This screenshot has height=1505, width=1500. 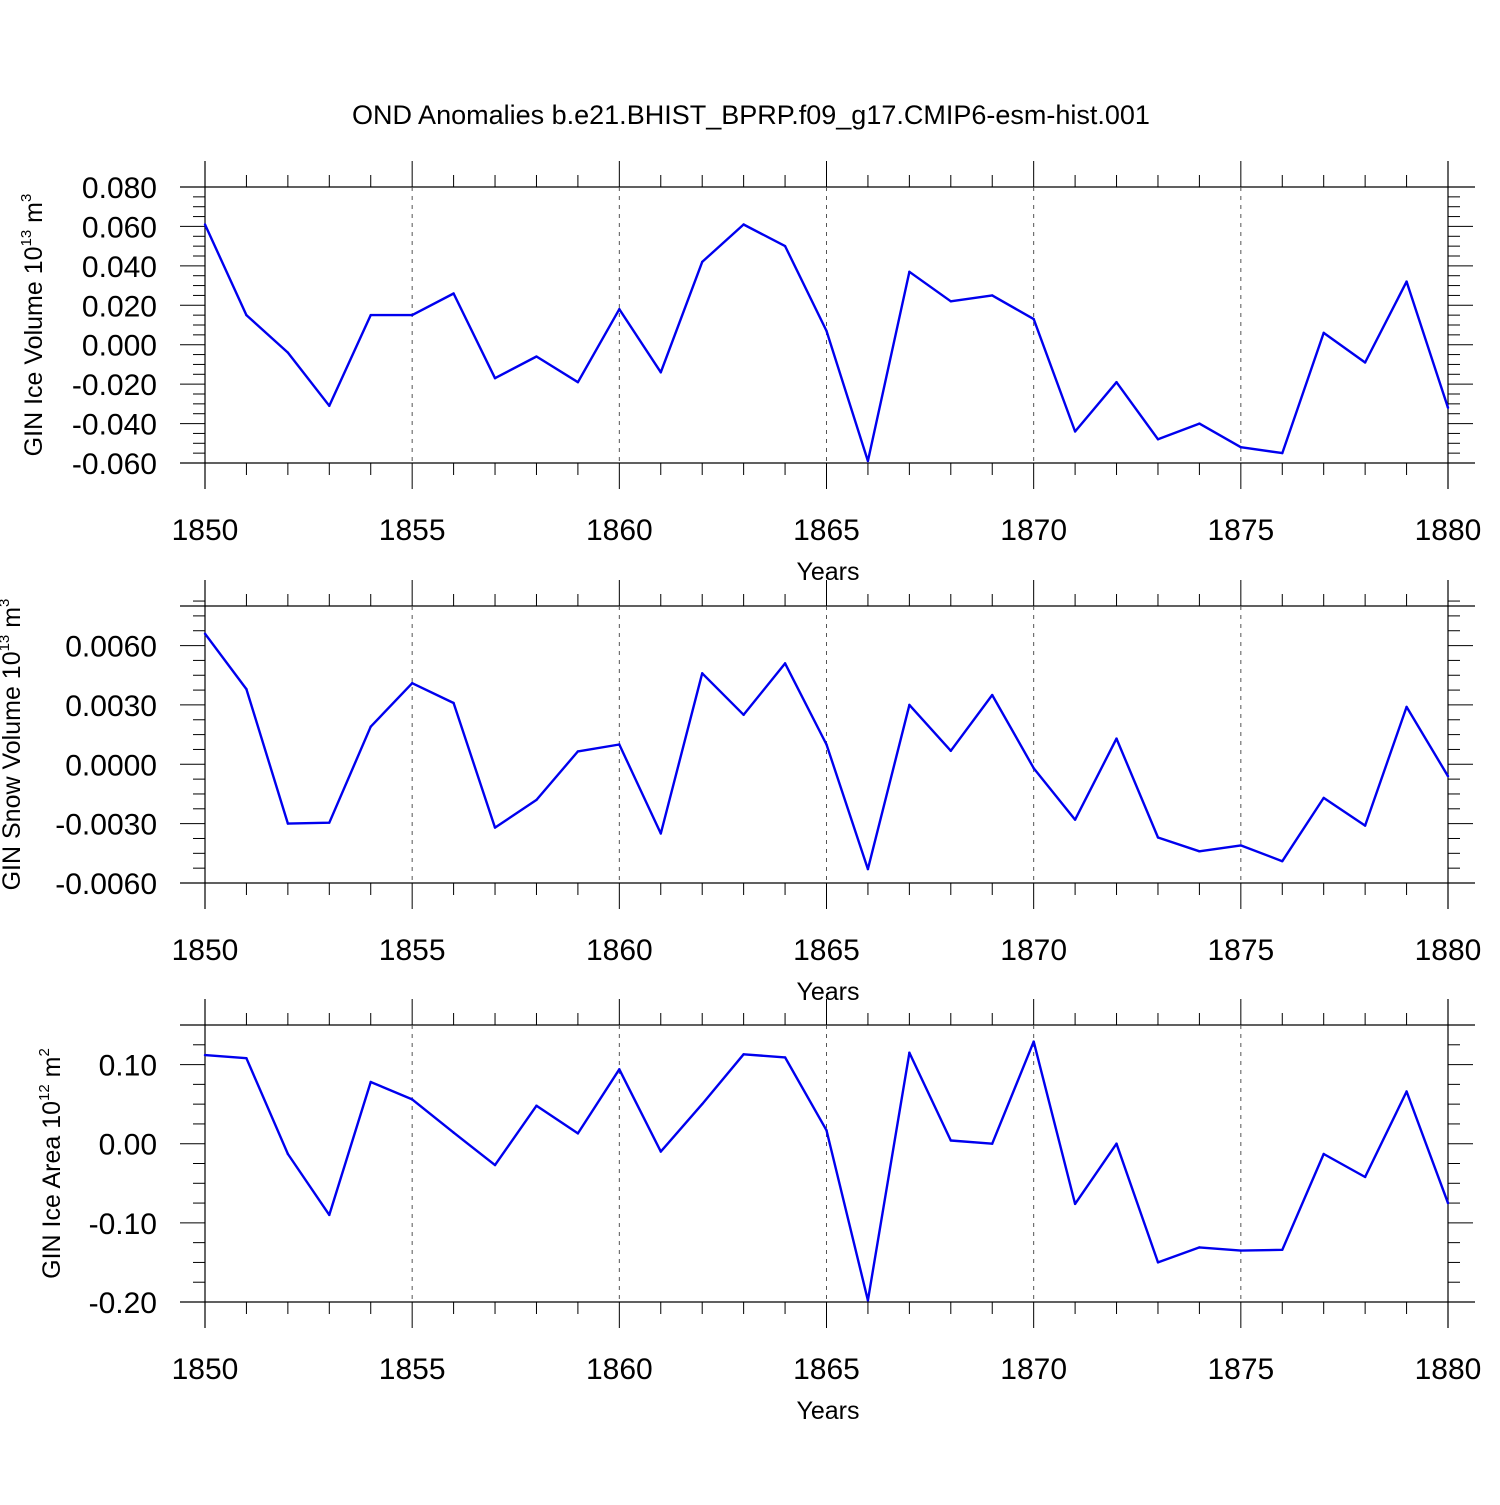 What do you see at coordinates (128, 1145) in the screenshot?
I see `y-tick-label: 0.00` at bounding box center [128, 1145].